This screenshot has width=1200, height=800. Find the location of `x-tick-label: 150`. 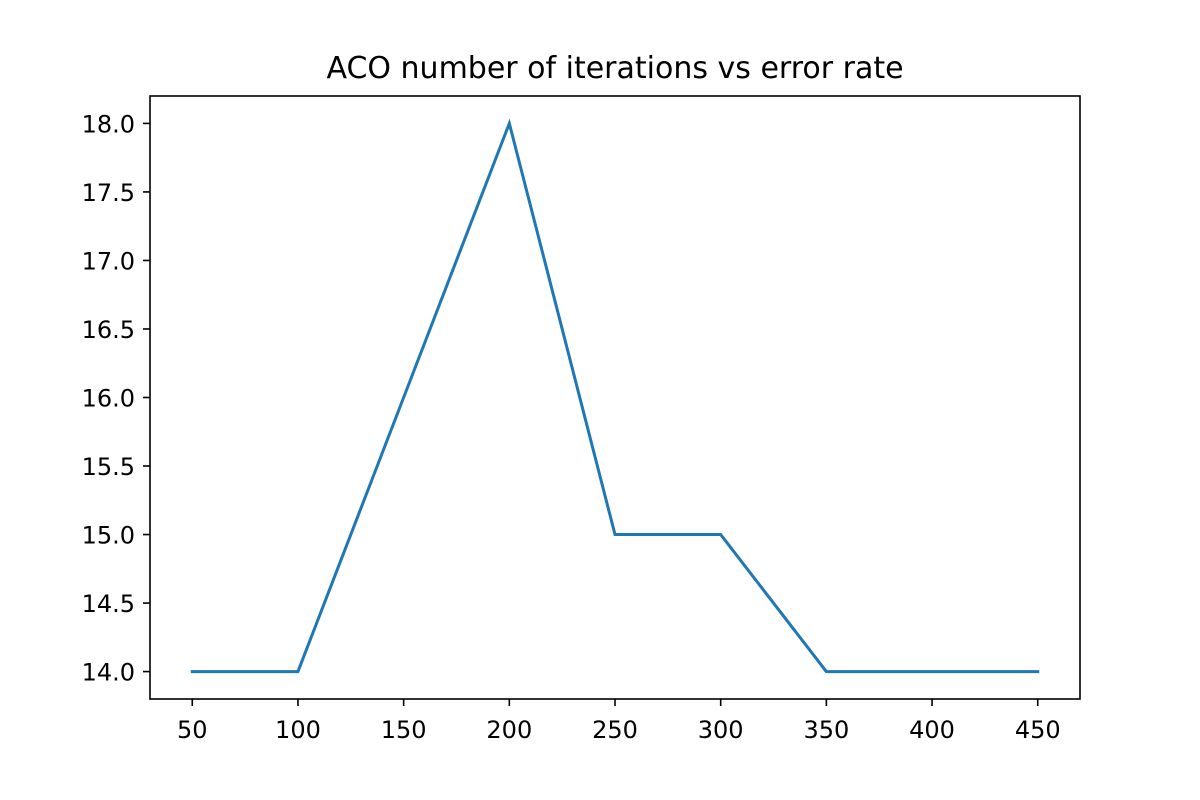

x-tick-label: 150 is located at coordinates (404, 730).